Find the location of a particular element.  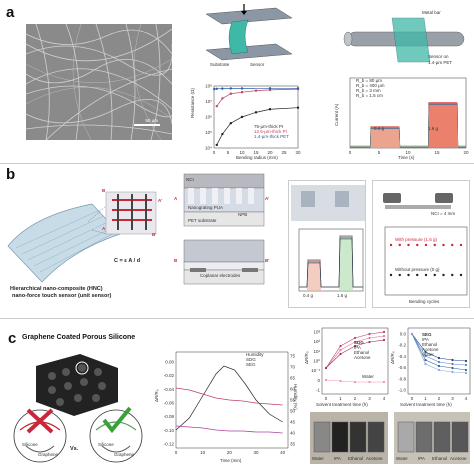

bend-series-pet-point is located at coordinates (216, 88).